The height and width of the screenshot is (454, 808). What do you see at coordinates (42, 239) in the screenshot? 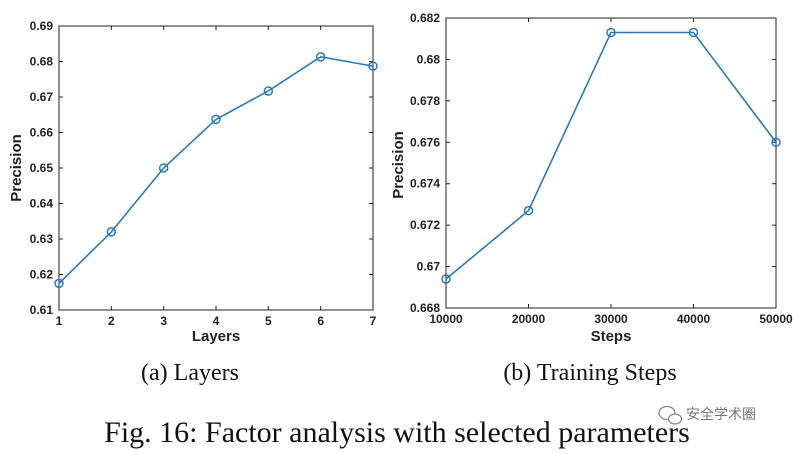
I see `y-tick-label: 0.63` at bounding box center [42, 239].